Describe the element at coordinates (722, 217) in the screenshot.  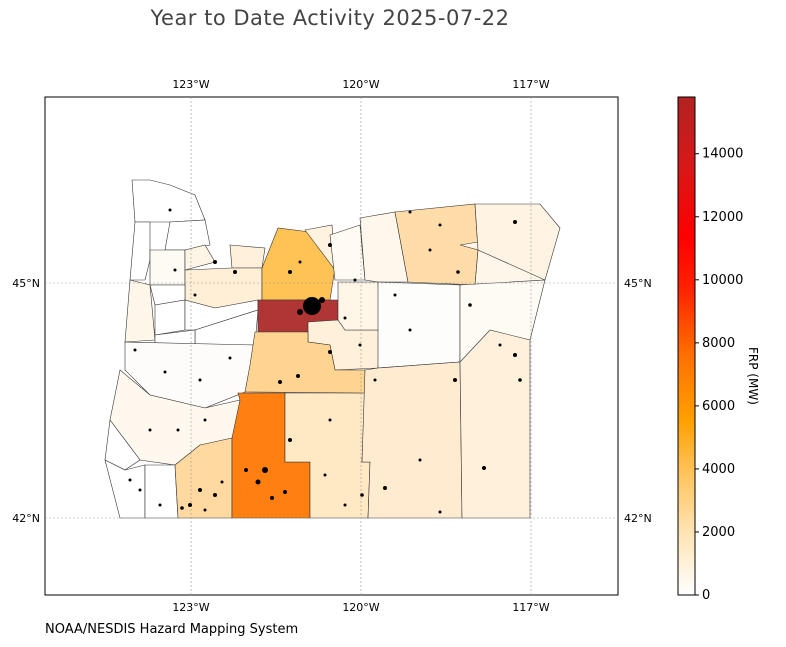
I see `colorbar-tick-label: 12000` at that location.